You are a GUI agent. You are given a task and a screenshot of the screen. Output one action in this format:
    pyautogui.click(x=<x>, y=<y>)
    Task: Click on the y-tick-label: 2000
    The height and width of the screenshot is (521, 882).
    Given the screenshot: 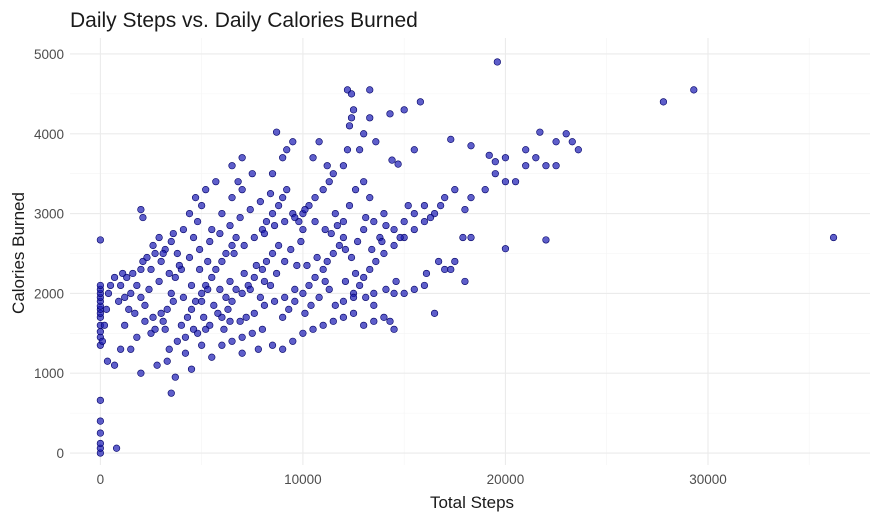 What is the action you would take?
    pyautogui.click(x=49, y=293)
    